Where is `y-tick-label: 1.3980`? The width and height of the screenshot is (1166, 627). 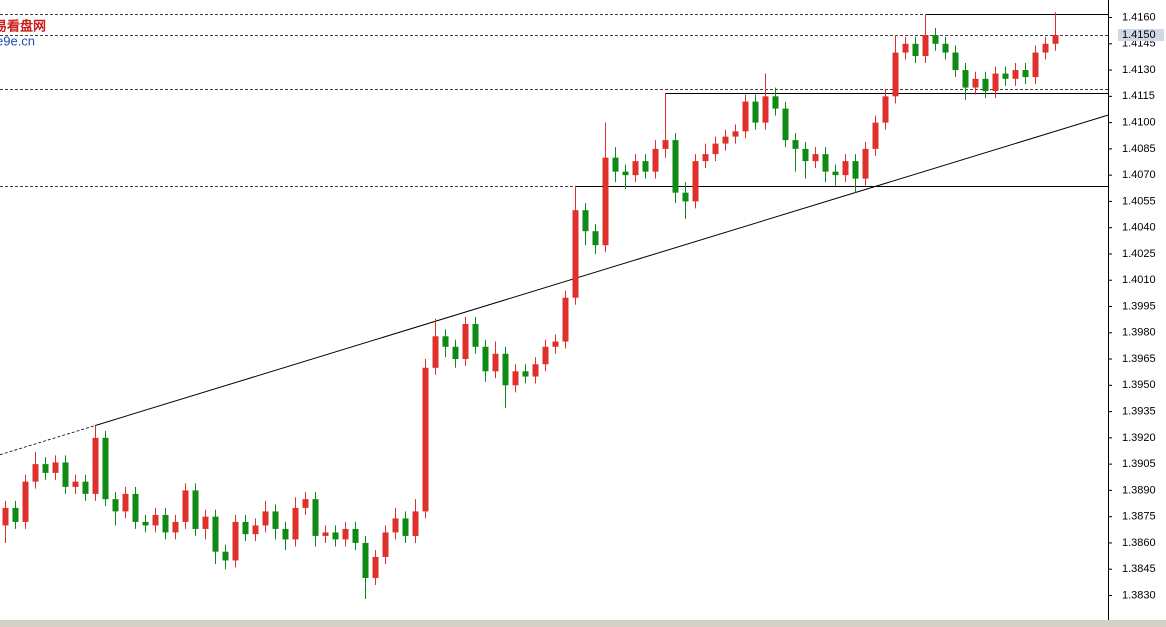
y-tick-label: 1.3980 is located at coordinates (1139, 333).